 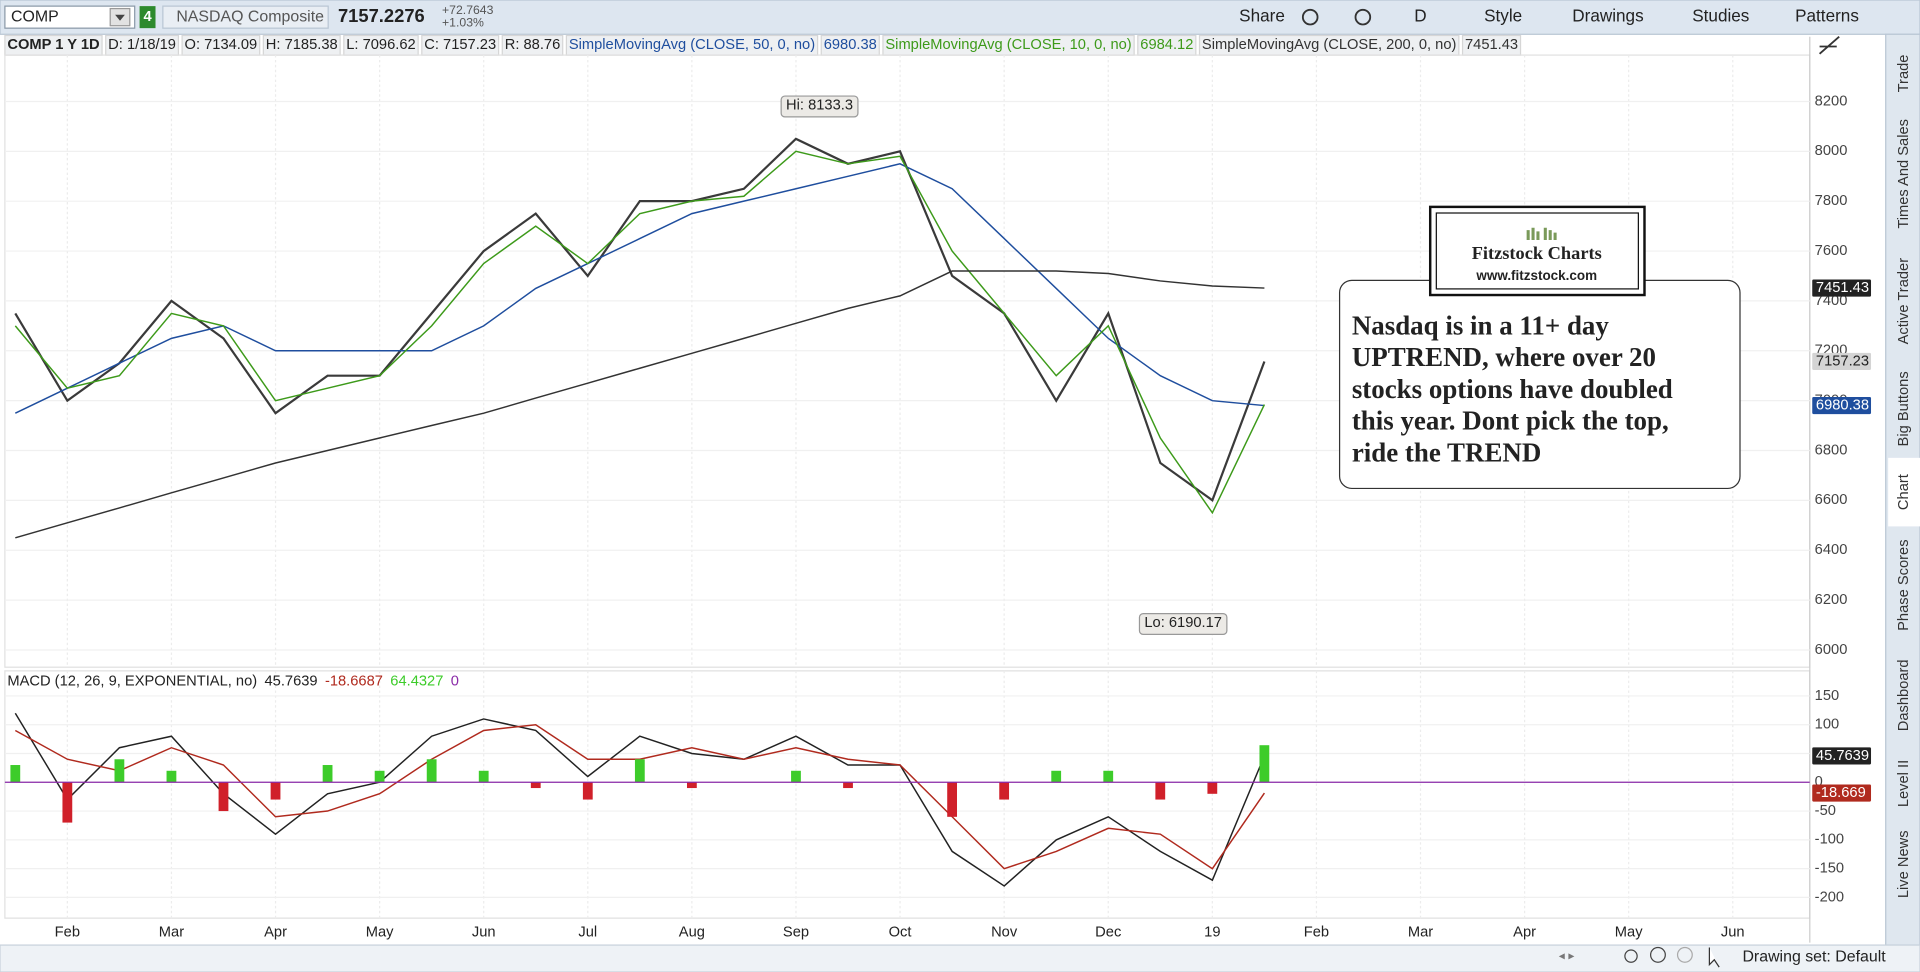 What do you see at coordinates (1504, 357) in the screenshot?
I see `note-line: UPTREND, where over 20` at bounding box center [1504, 357].